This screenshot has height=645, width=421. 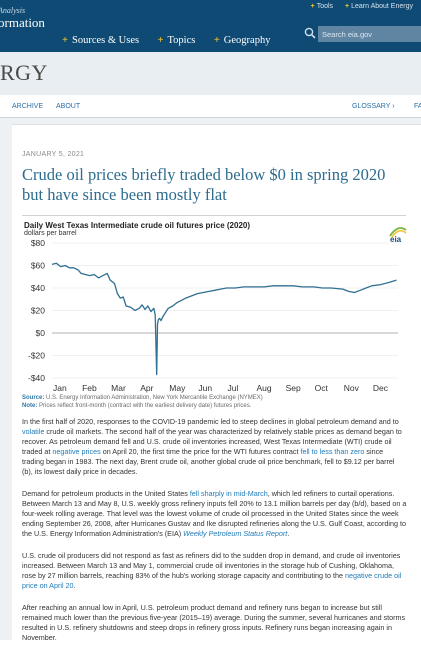 I want to click on x-tick-label: Mar, so click(x=118, y=388).